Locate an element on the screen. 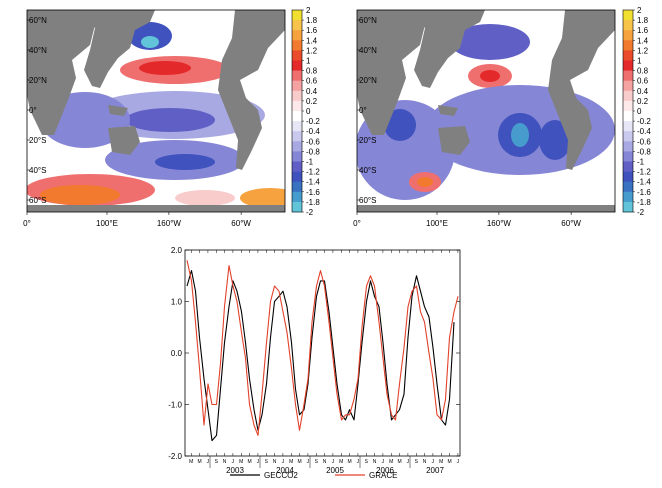  land-australia is located at coordinates (454, 140).